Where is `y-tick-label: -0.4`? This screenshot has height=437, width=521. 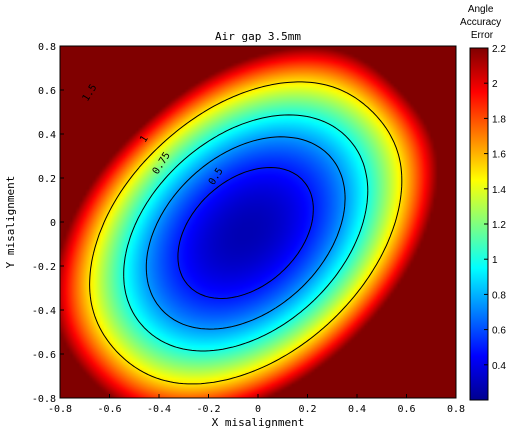 y-tick-label: -0.4 is located at coordinates (44, 311).